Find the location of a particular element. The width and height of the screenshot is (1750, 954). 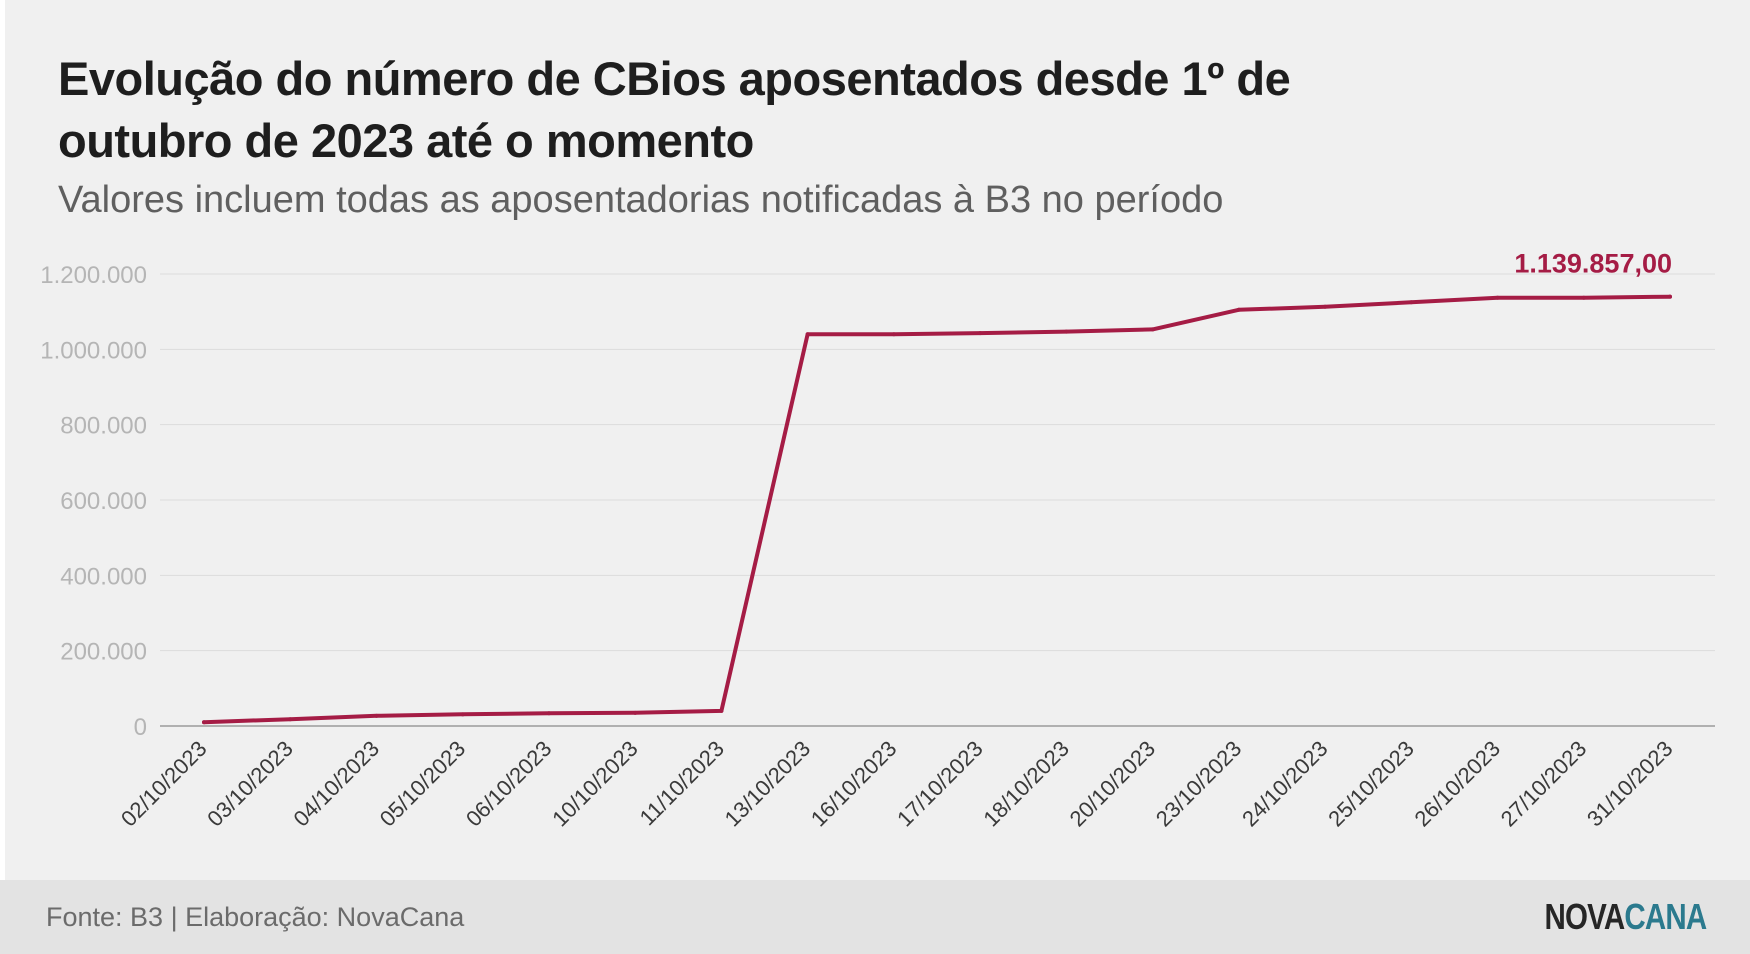

x-tick-label: 03/10/2023 is located at coordinates (250, 784).